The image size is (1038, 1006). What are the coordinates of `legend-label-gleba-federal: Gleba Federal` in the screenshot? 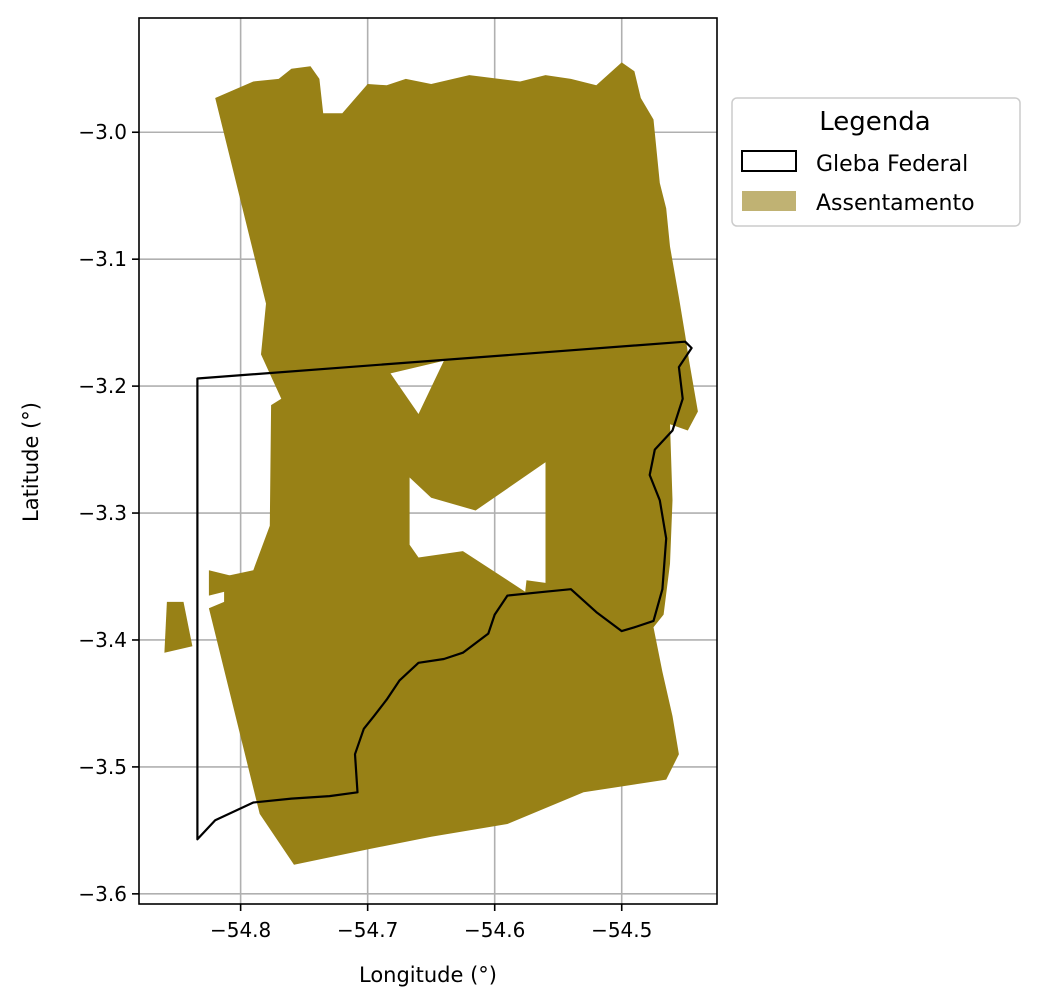 It's located at (892, 164).